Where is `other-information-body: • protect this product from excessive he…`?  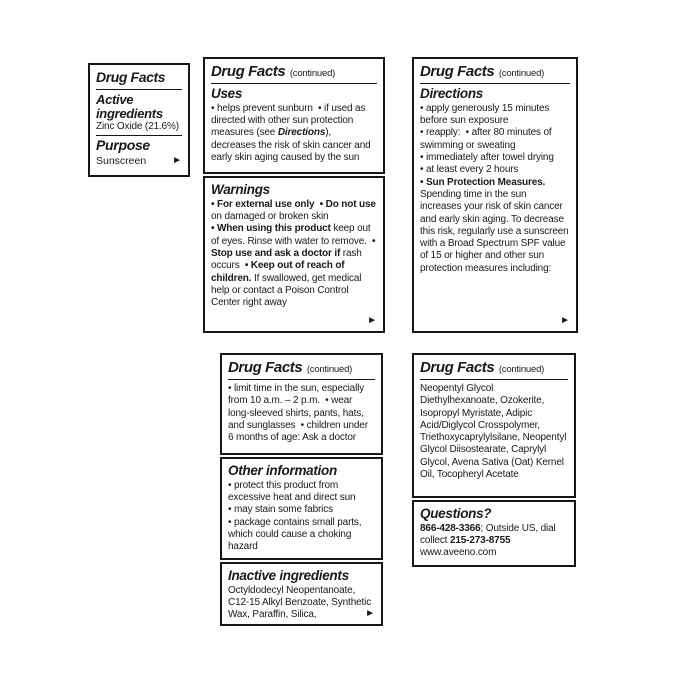 other-information-body: • protect this product from excessive he… is located at coordinates (296, 516).